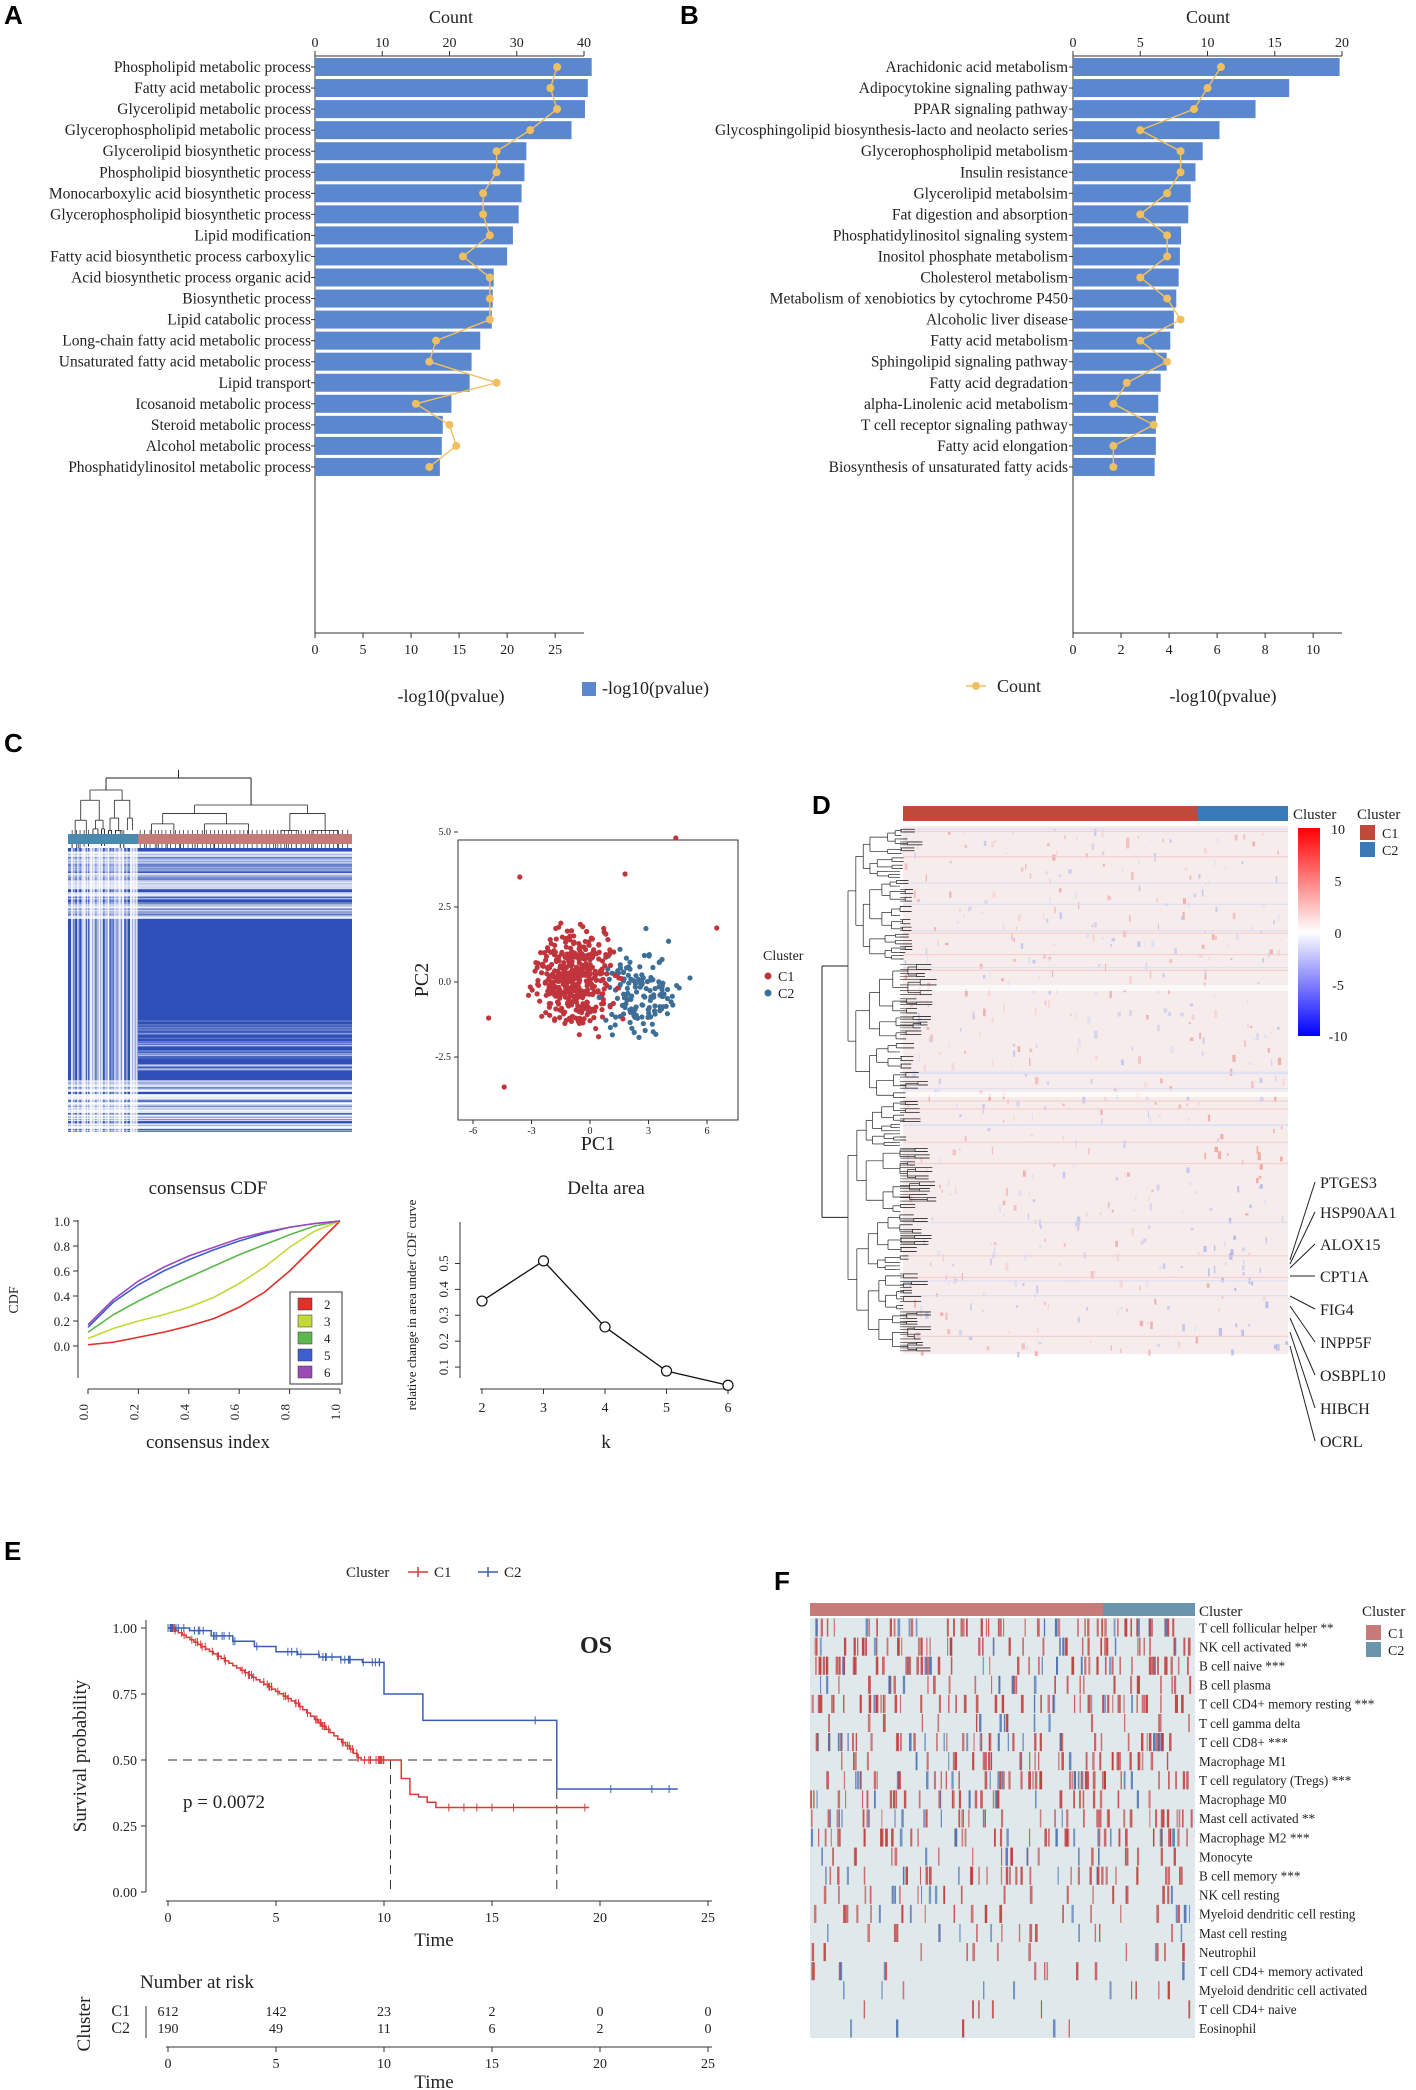 This screenshot has height=2090, width=1416. I want to click on gene-label-connector, so click(1302, 1393).